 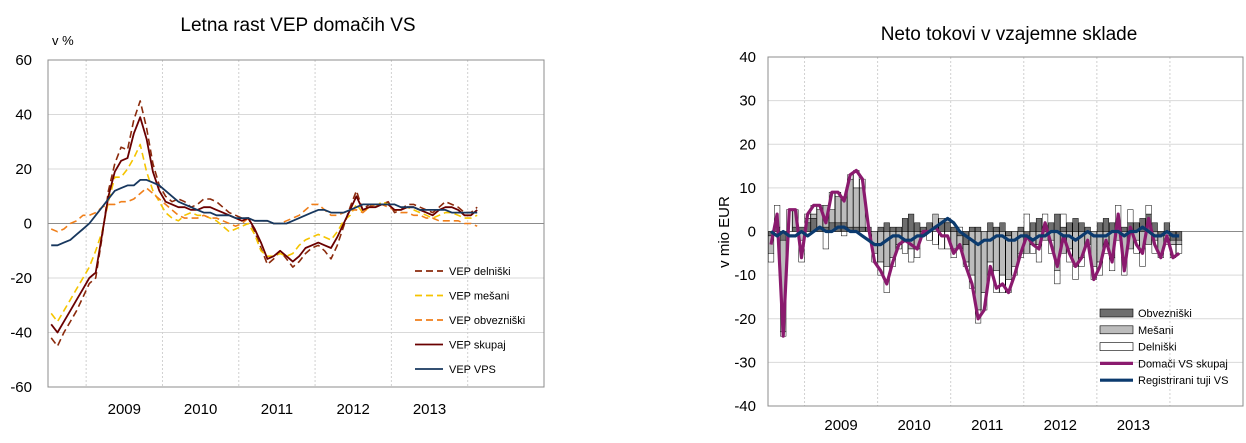 I want to click on chart-right-lines, so click(x=975, y=253).